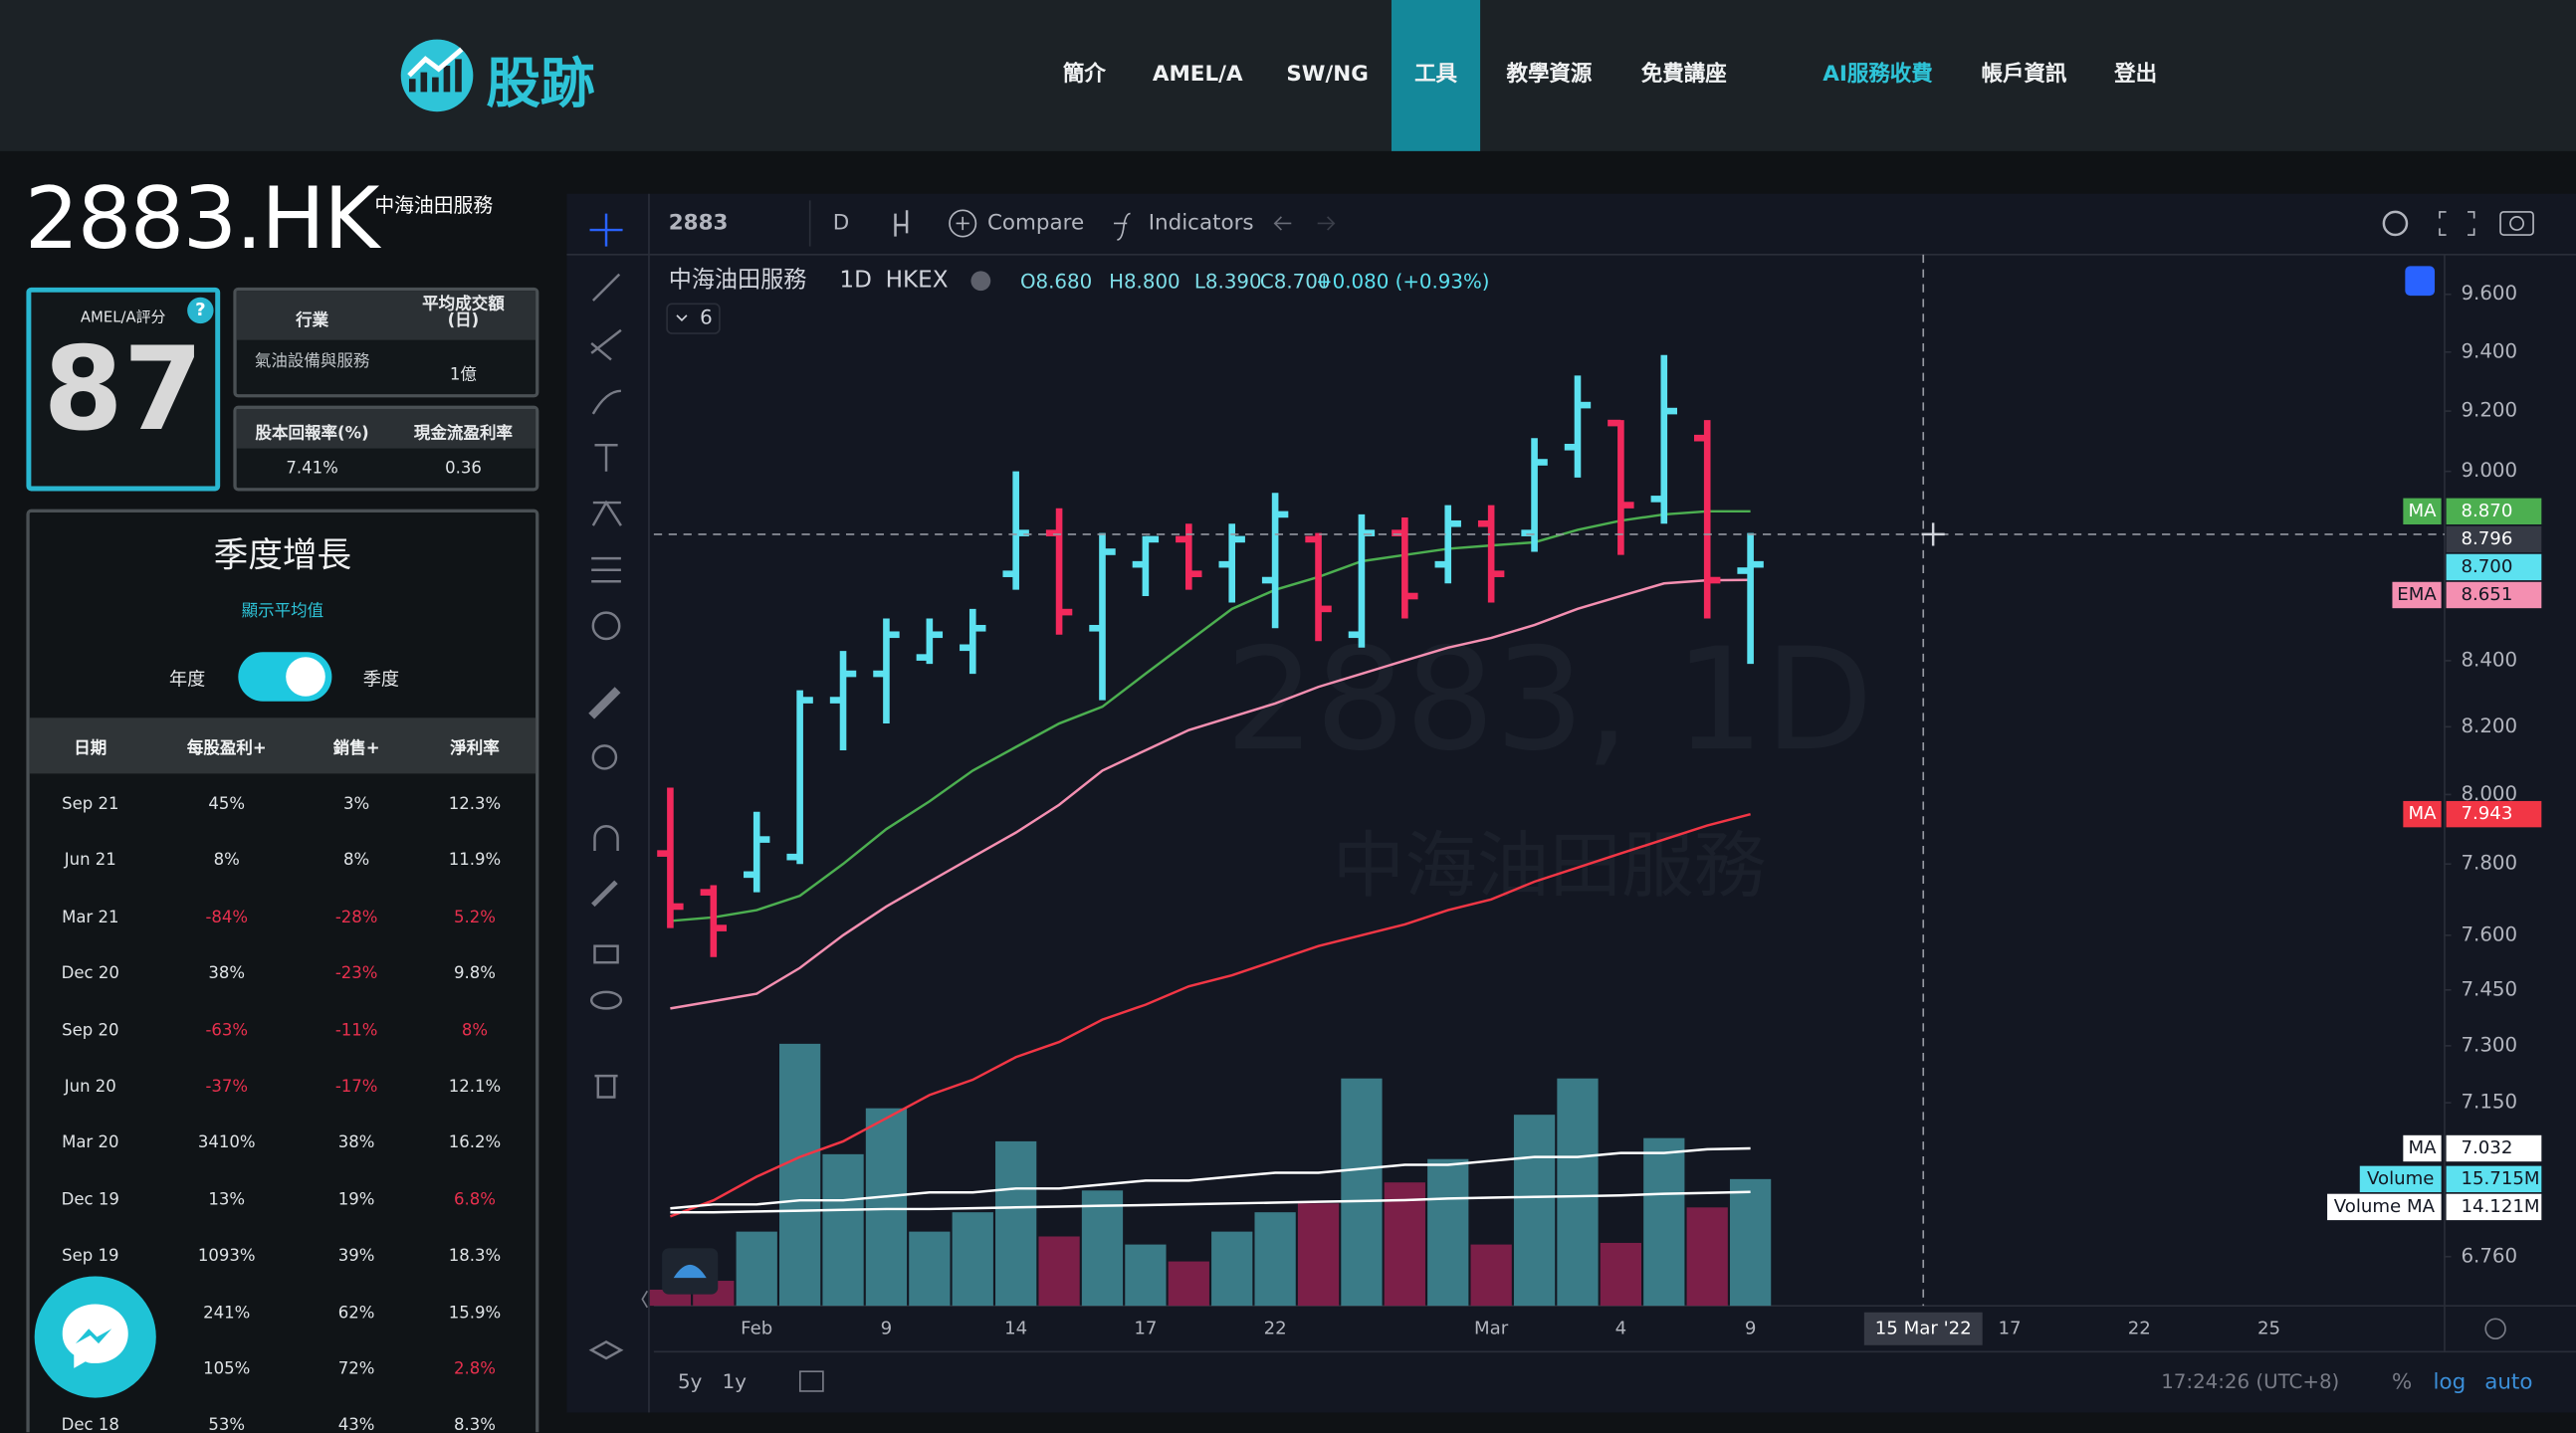 The width and height of the screenshot is (2576, 1433). What do you see at coordinates (1326, 223) in the screenshot?
I see `redo-icon` at bounding box center [1326, 223].